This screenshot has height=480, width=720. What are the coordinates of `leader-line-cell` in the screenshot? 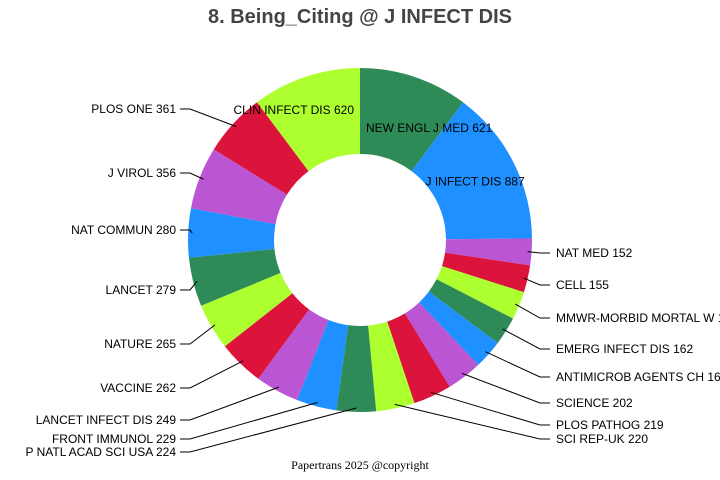 It's located at (536, 281).